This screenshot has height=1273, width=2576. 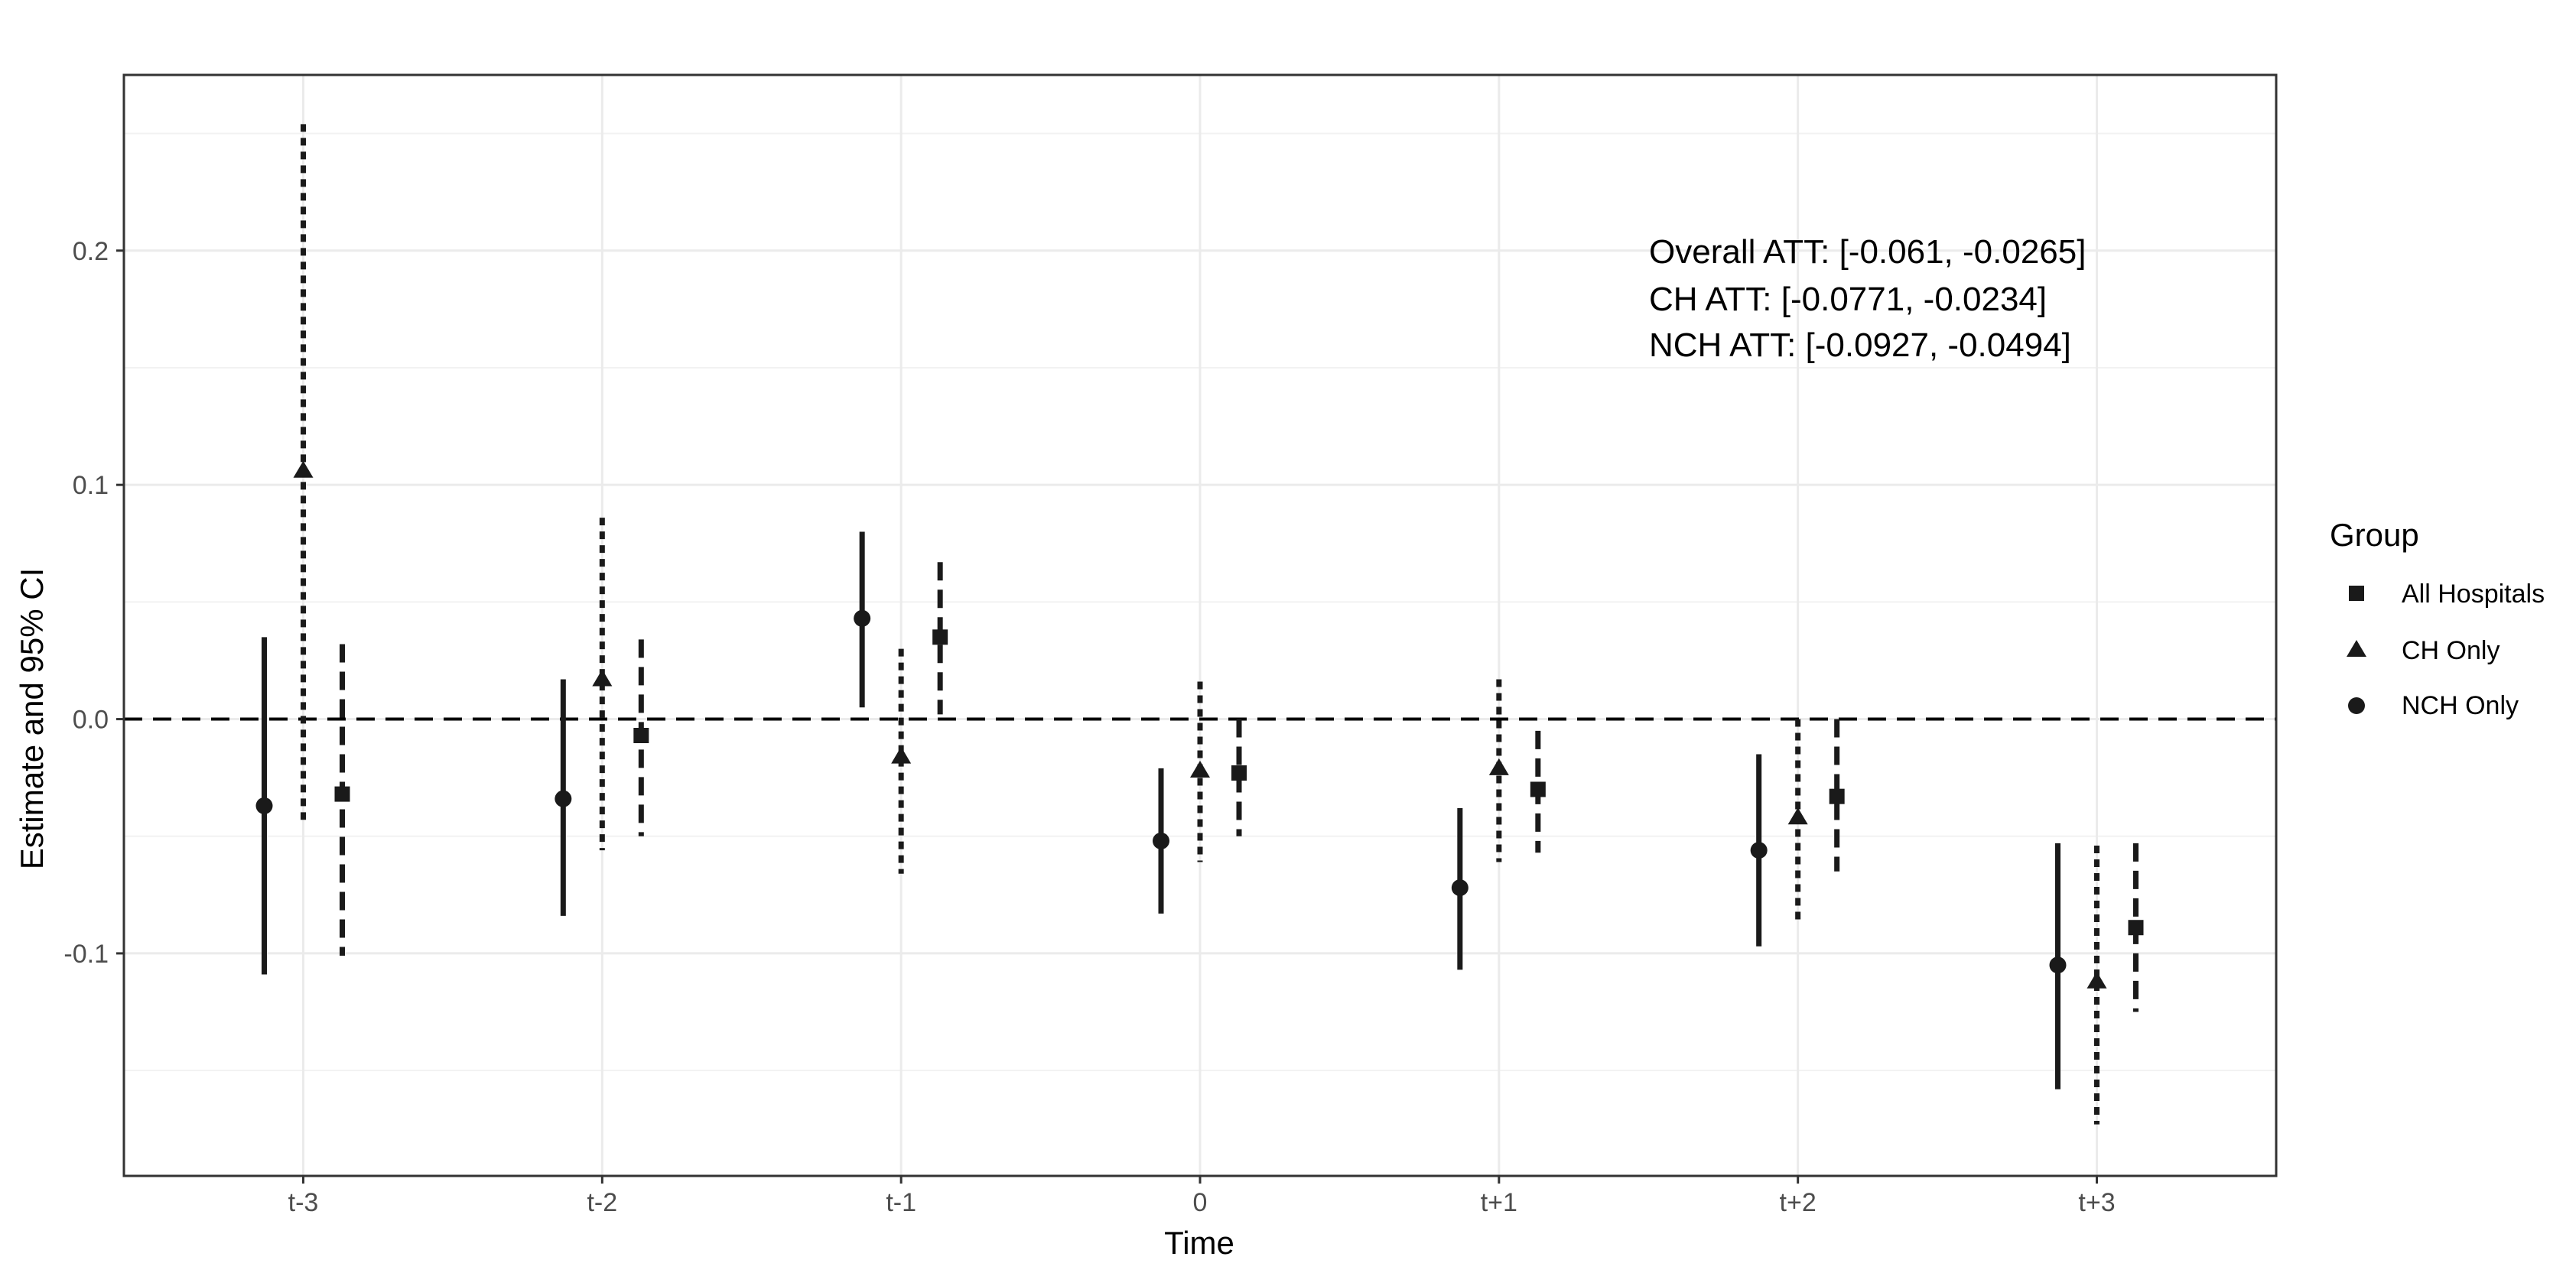 I want to click on legend-triangle-icon, so click(x=2356, y=648).